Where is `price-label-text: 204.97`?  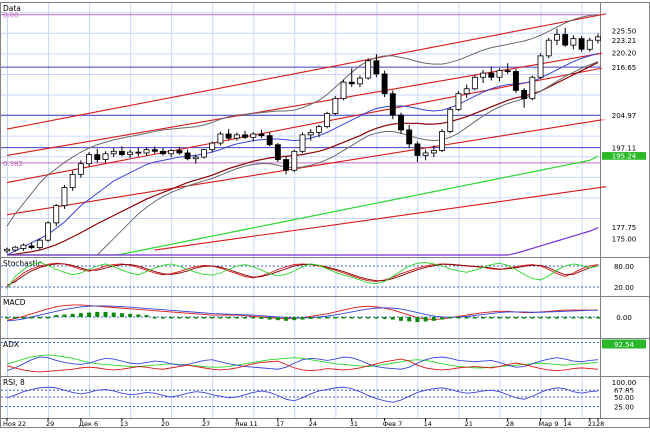 price-label-text: 204.97 is located at coordinates (624, 116).